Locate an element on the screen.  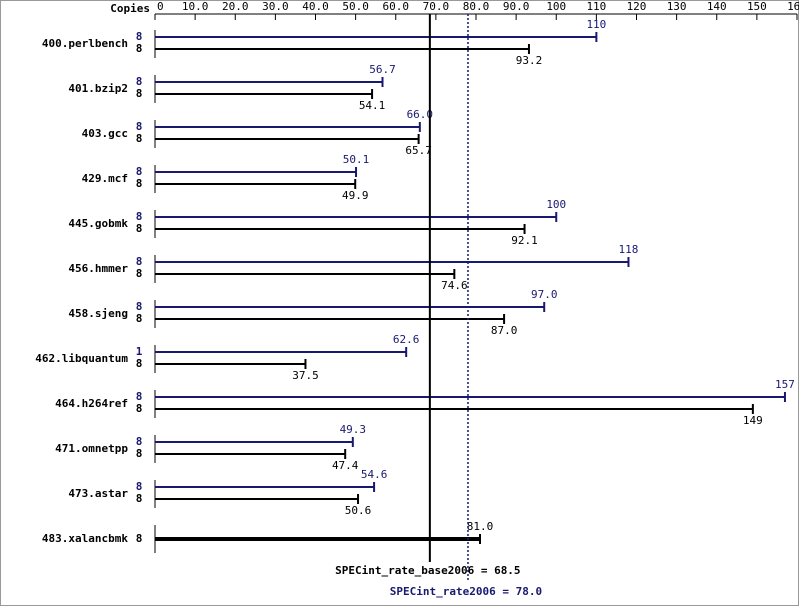
value-label: 65.7 is located at coordinates (418, 150).